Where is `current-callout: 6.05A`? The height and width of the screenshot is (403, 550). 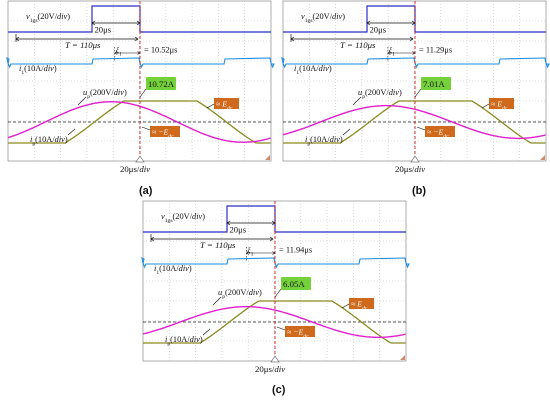
current-callout: 6.05A is located at coordinates (292, 287).